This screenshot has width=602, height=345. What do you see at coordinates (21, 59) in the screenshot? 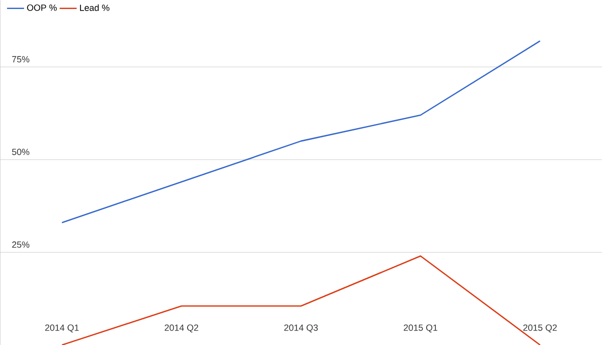
I see `y-tick-label: 75%` at bounding box center [21, 59].